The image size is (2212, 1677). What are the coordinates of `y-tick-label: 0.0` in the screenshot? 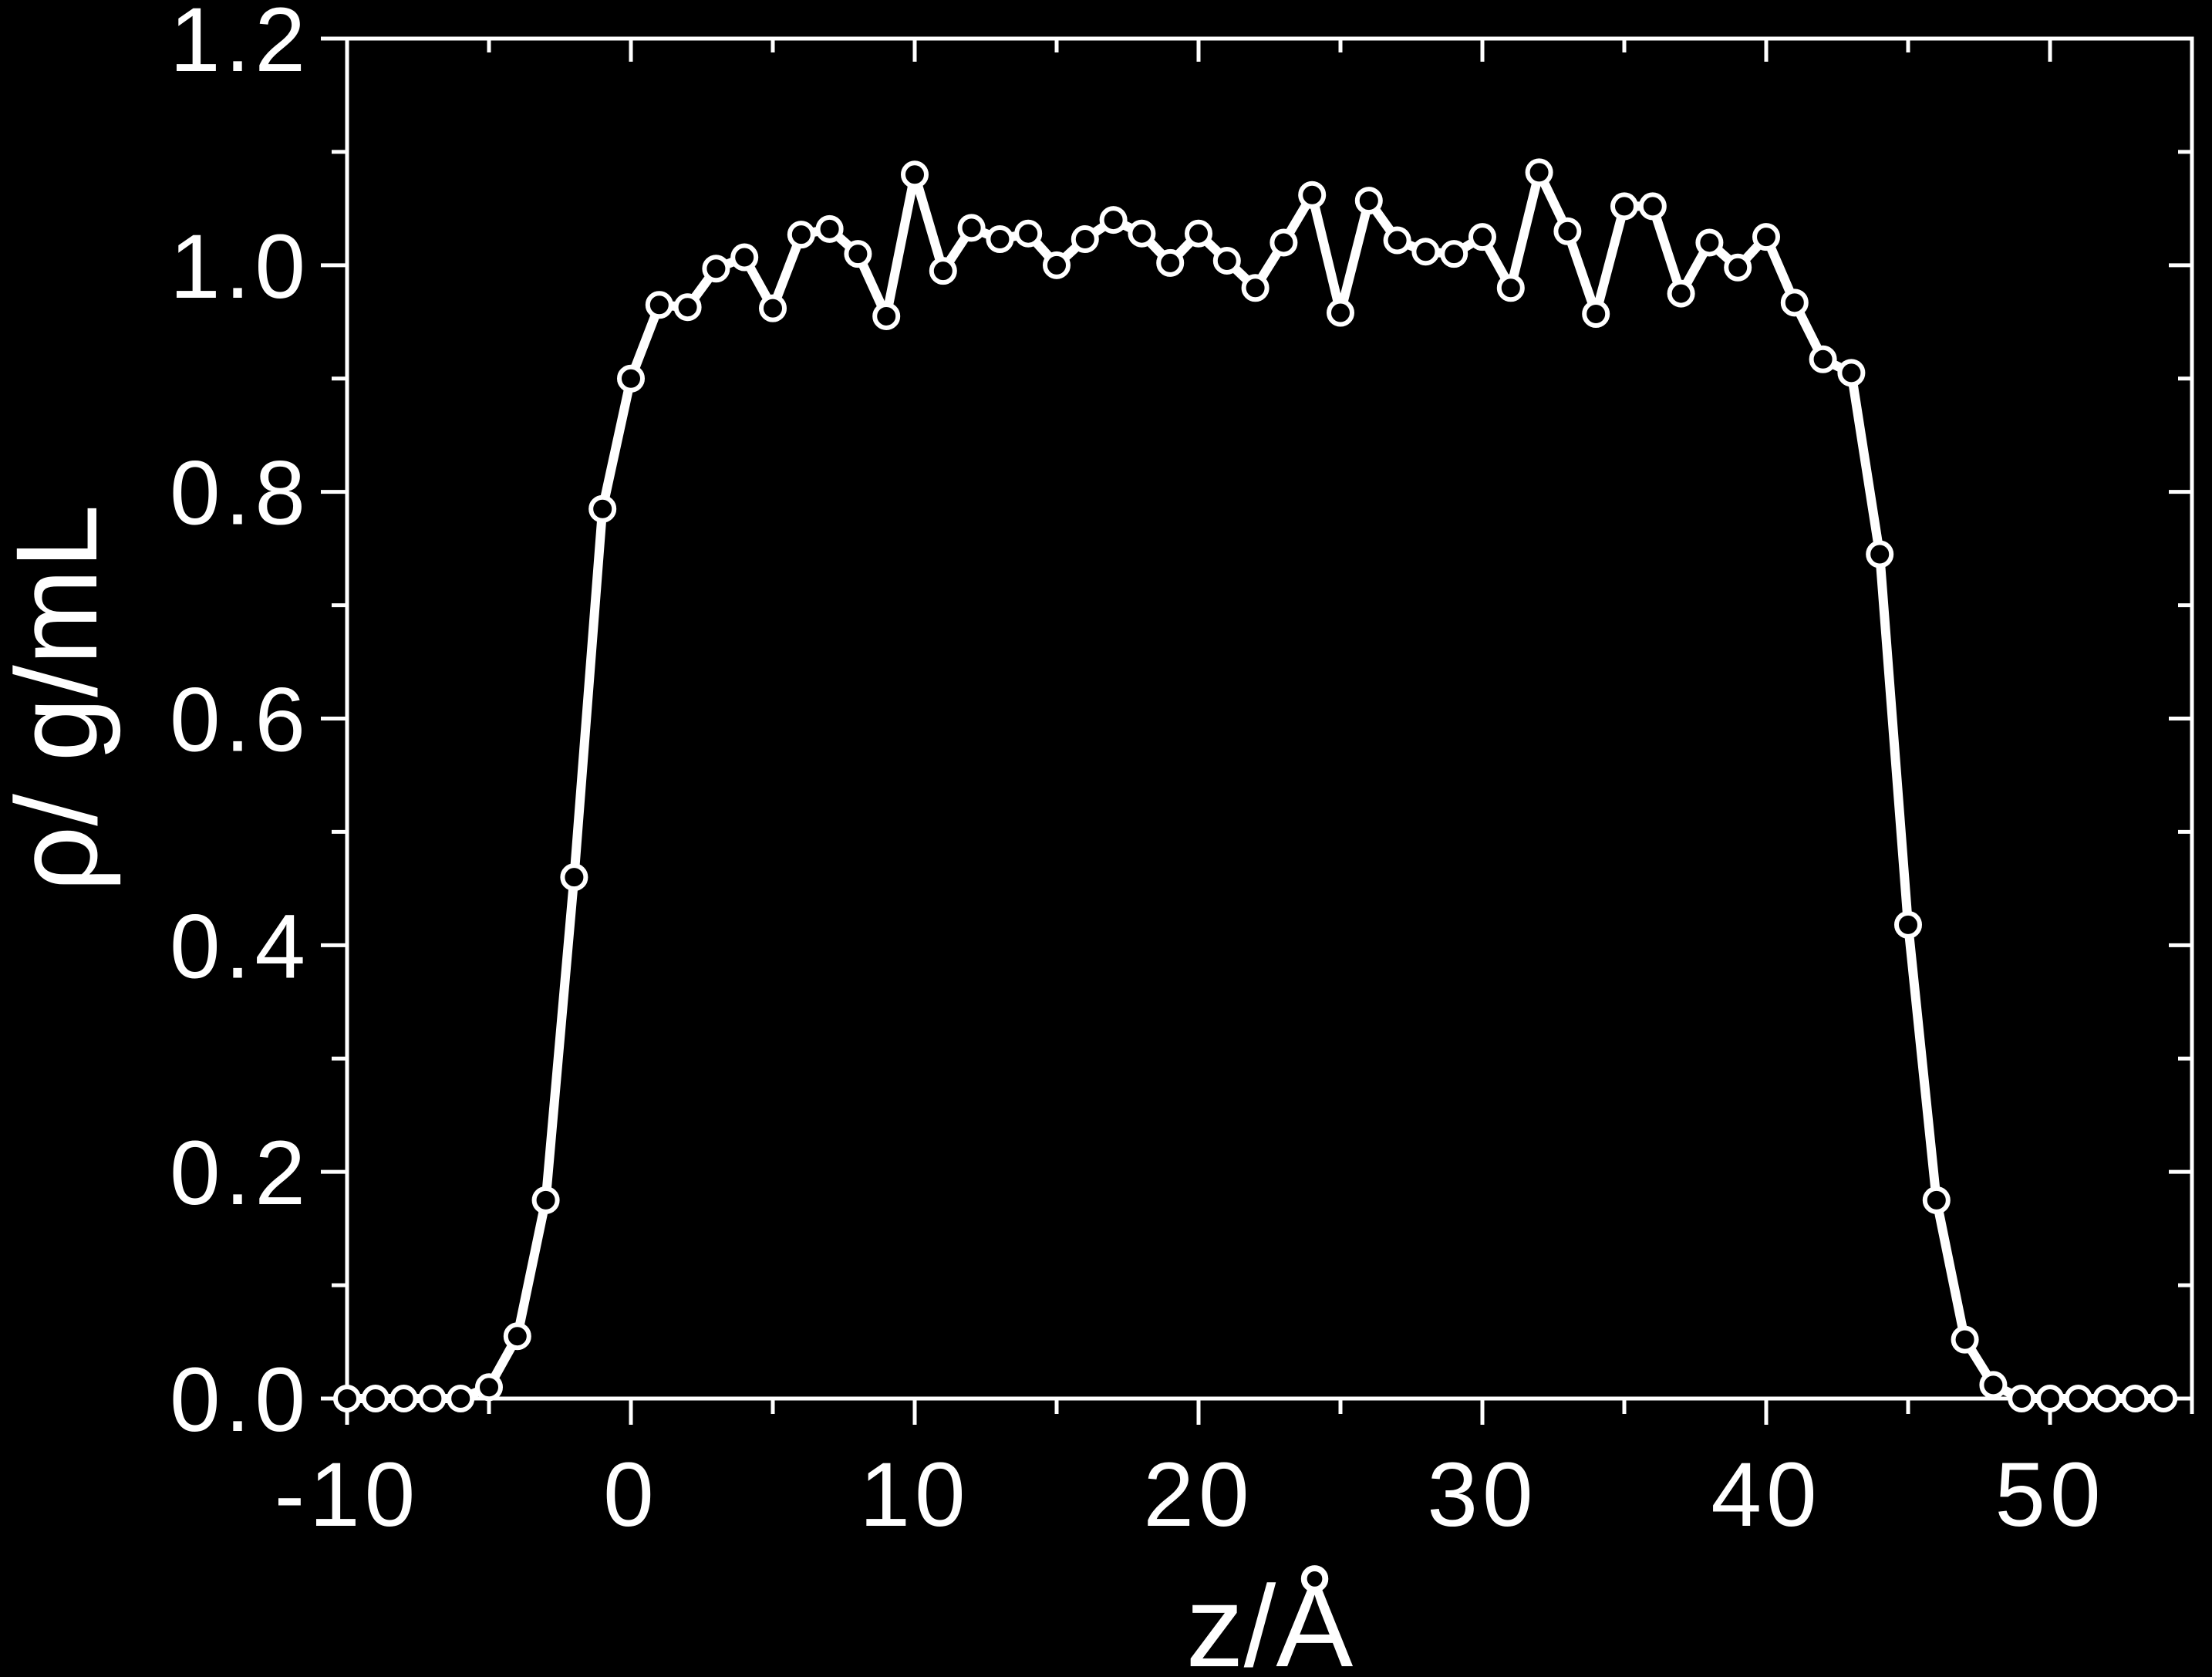 It's located at (240, 1400).